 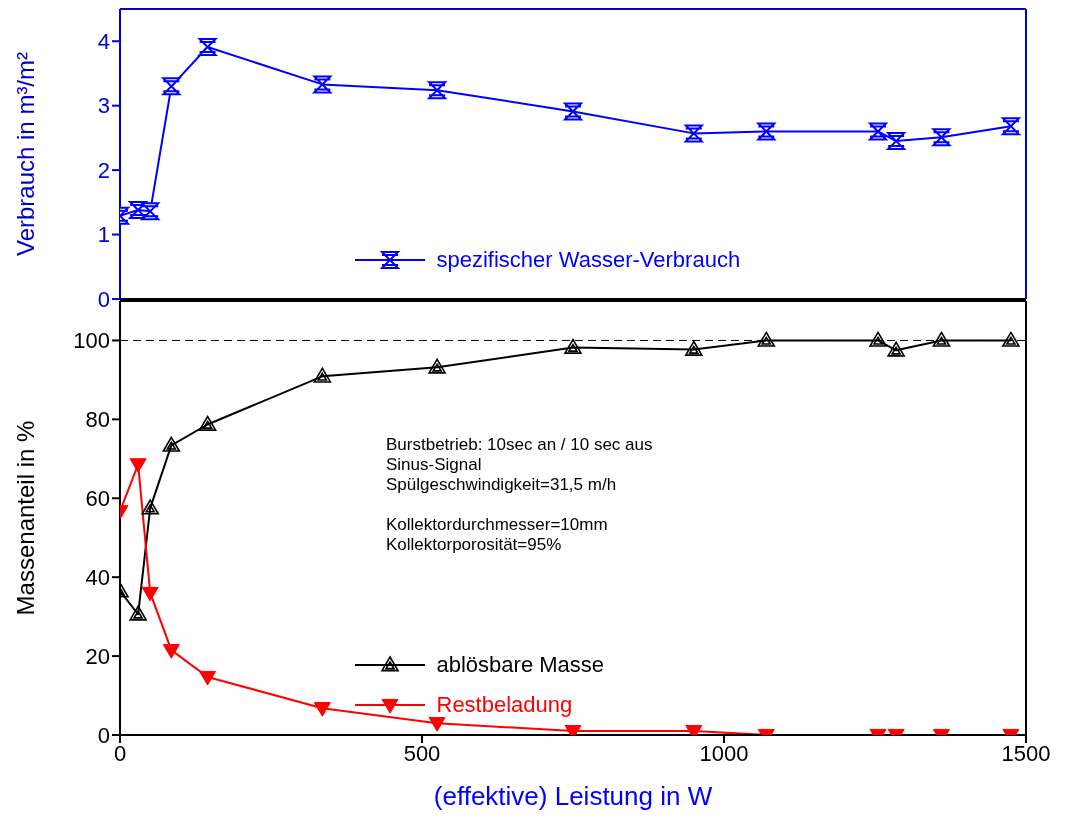 What do you see at coordinates (97, 656) in the screenshot?
I see `y-tick-label: 20` at bounding box center [97, 656].